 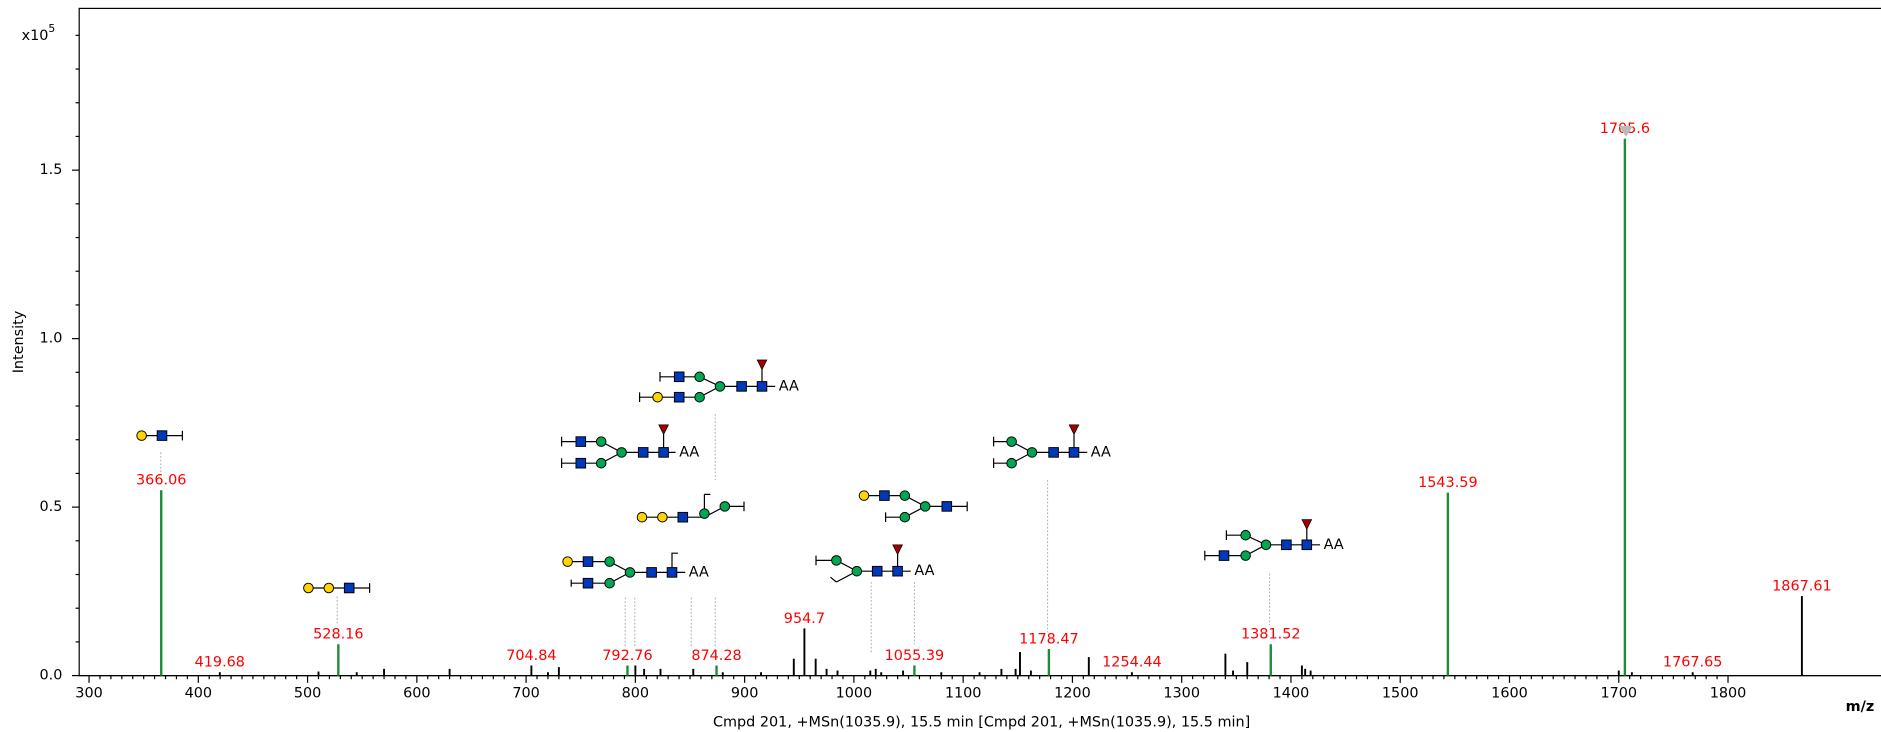 What do you see at coordinates (307, 694) in the screenshot?
I see `x-tick-label: 500` at bounding box center [307, 694].